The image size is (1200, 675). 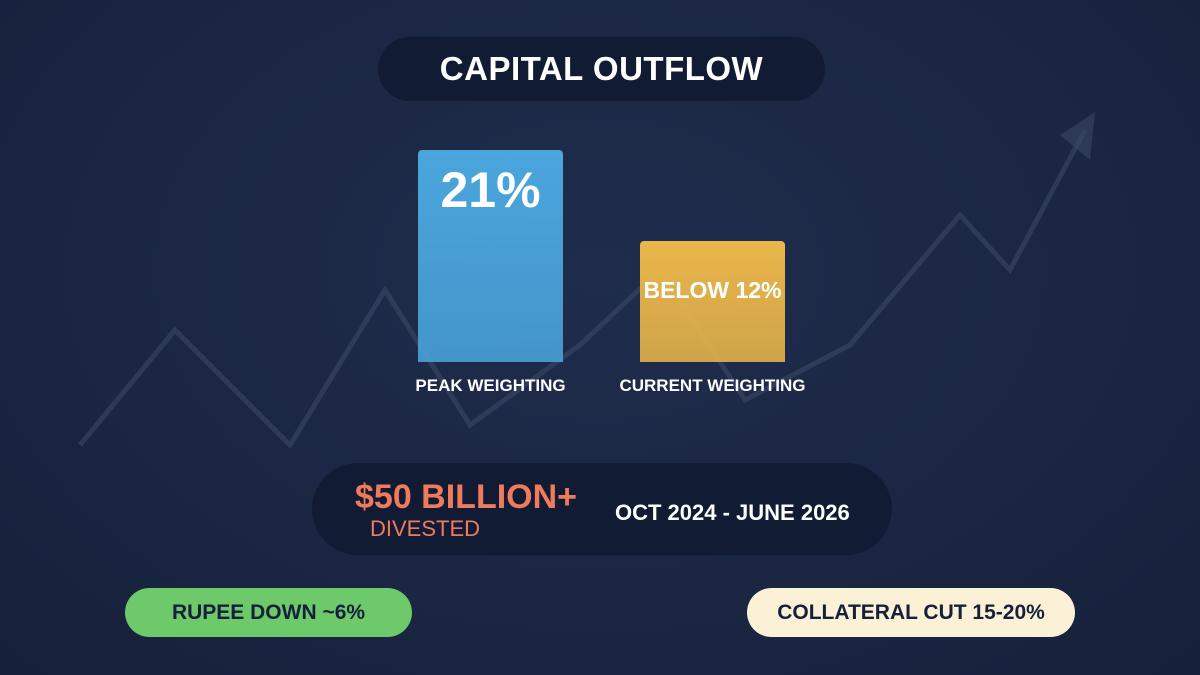 What do you see at coordinates (712, 290) in the screenshot?
I see `value-label: BELOW 12%` at bounding box center [712, 290].